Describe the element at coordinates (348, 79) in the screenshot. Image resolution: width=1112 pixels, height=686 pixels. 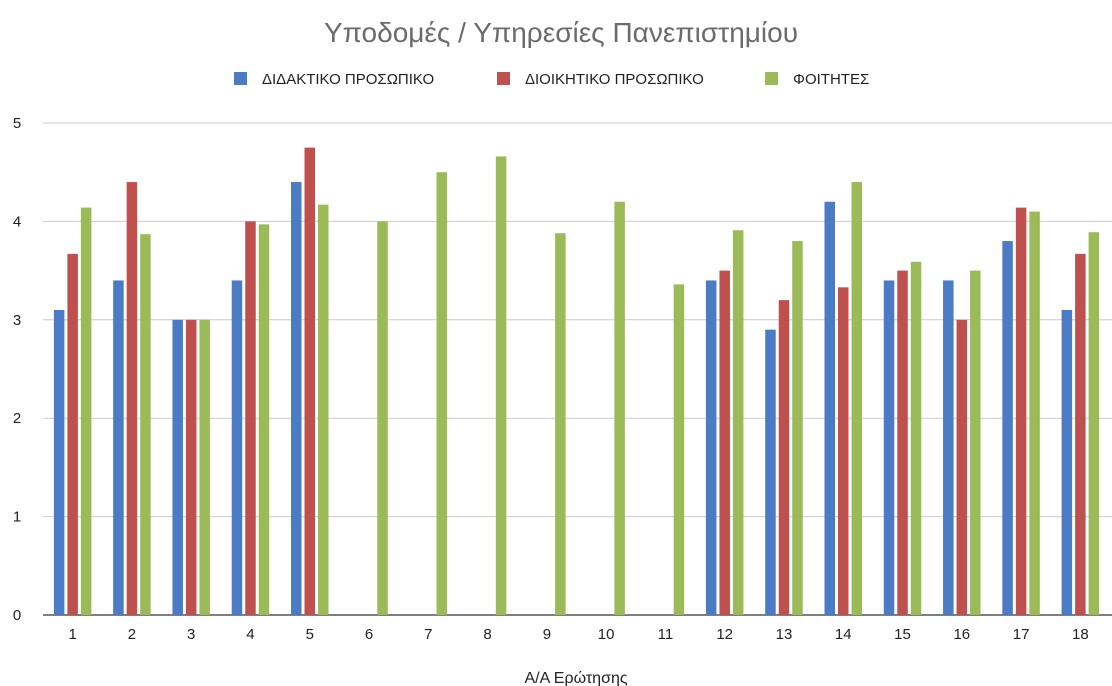
I see `legend-label: ΔΙΔΑΚΤΙΚΟ ΠΡΟΣΩΠΙΚΟ` at that location.